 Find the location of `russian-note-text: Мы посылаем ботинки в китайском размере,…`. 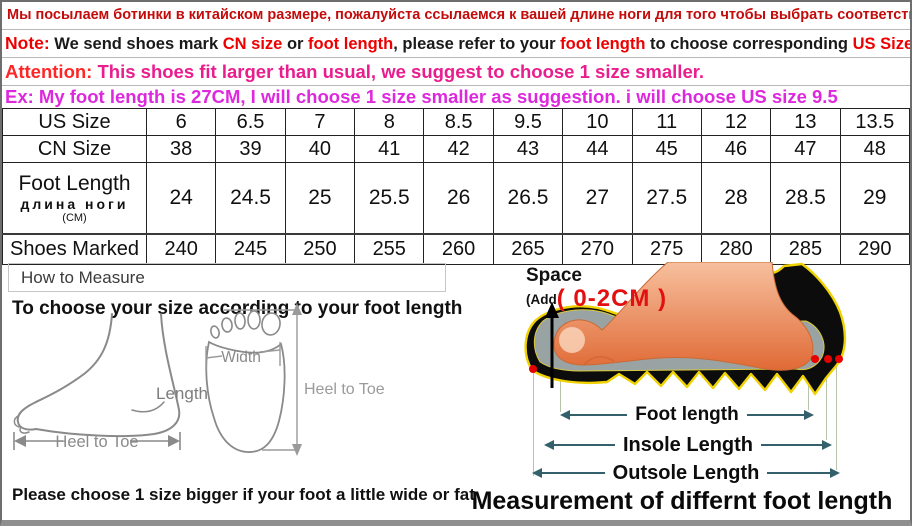

russian-note-text: Мы посылаем ботинки в китайском размере,… is located at coordinates (458, 15).